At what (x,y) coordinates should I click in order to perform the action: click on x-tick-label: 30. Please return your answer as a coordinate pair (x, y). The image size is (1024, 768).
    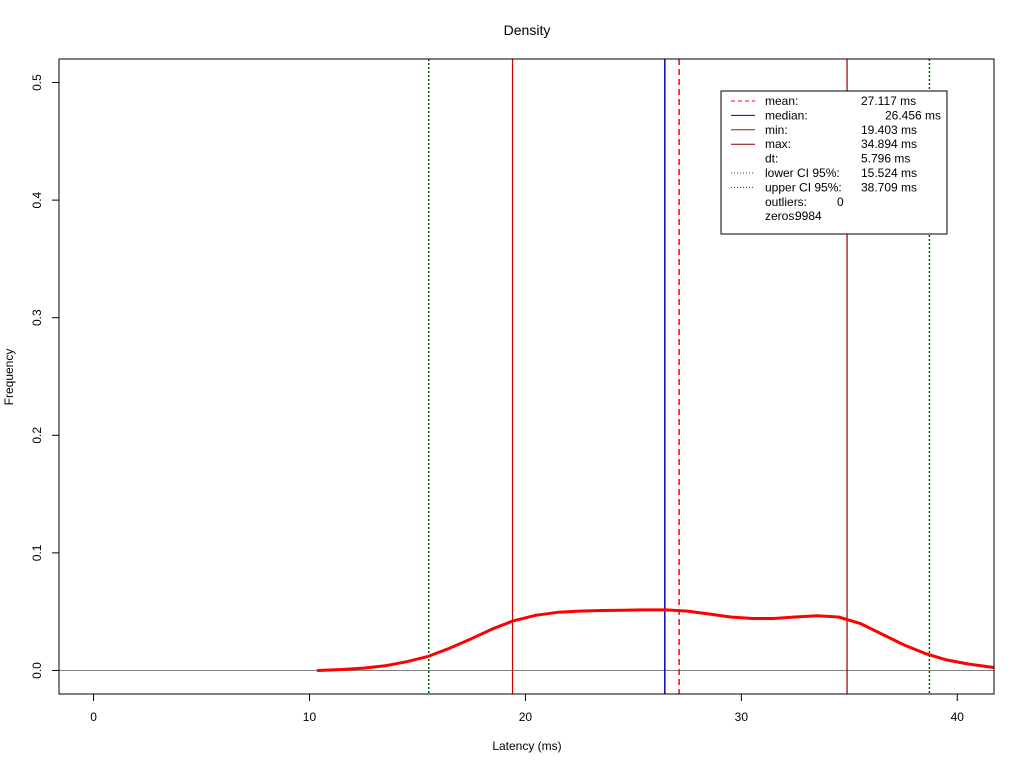
    Looking at the image, I should click on (742, 717).